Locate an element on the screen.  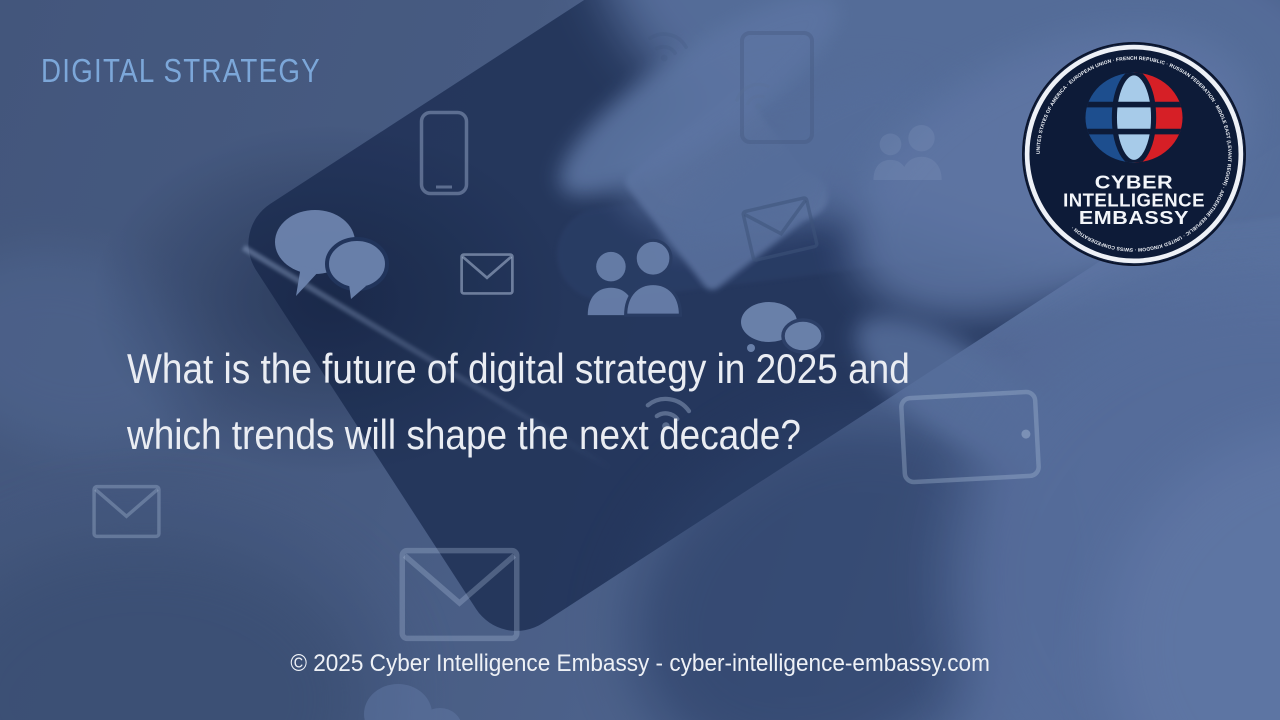
chat-bubbles-icon is located at coordinates (332, 254).